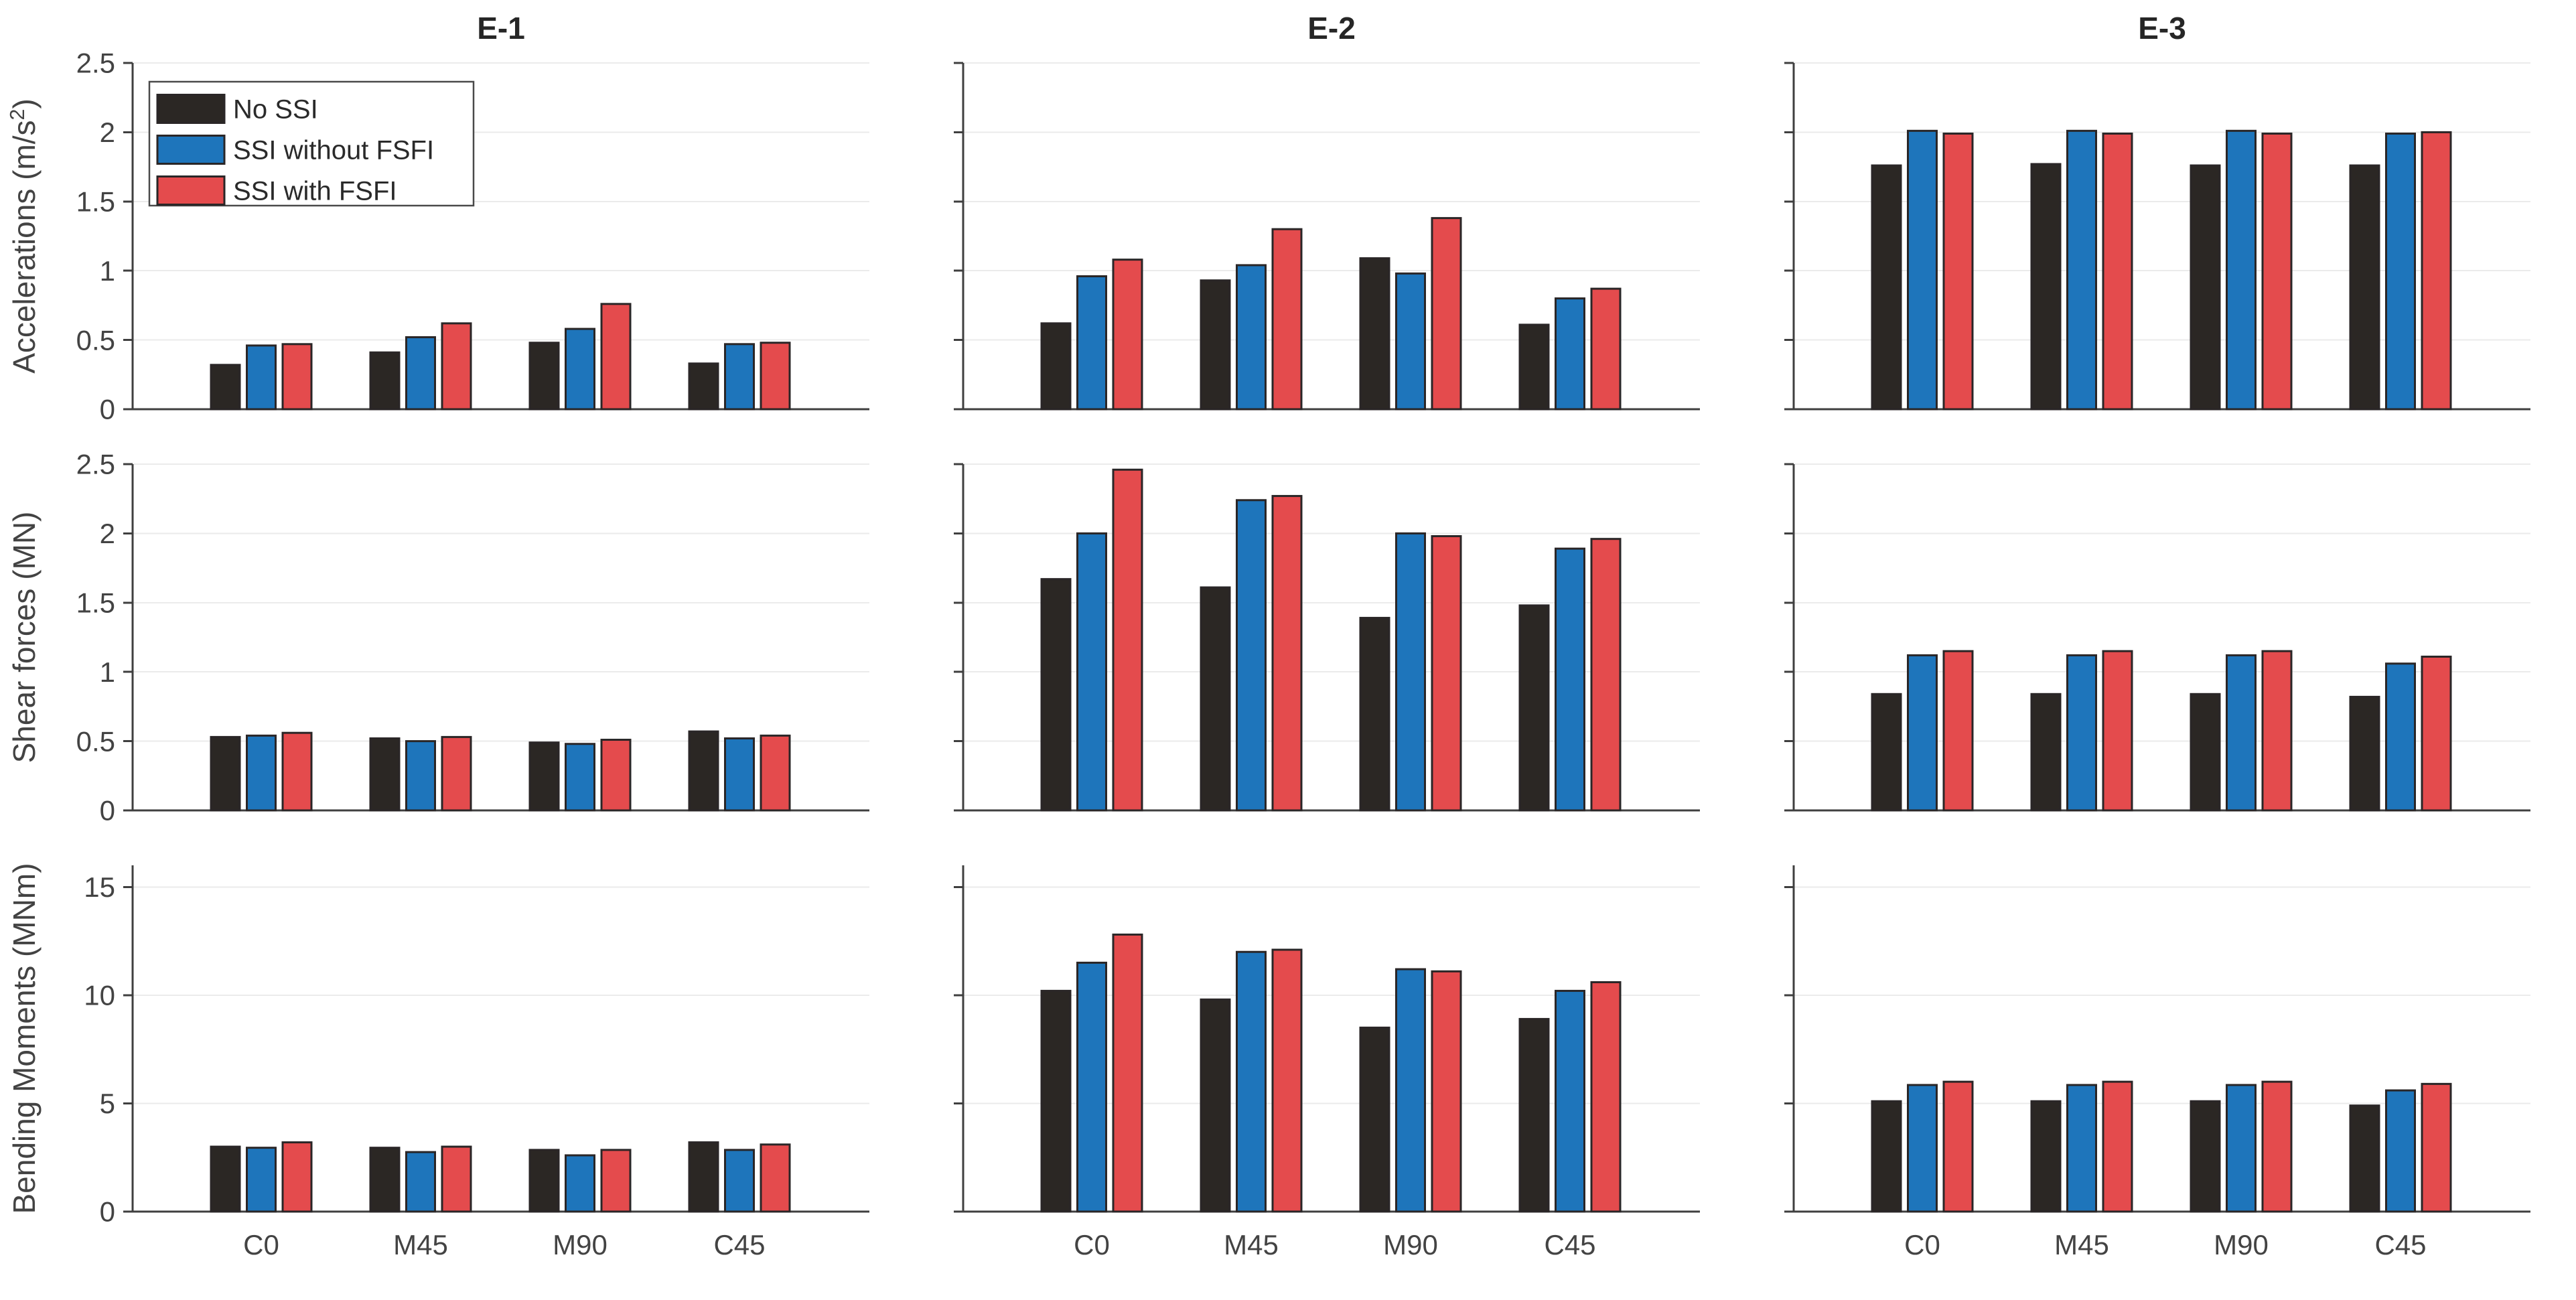  Describe the element at coordinates (1886, 1156) in the screenshot. I see `bar-E-3-C0-series1` at that location.